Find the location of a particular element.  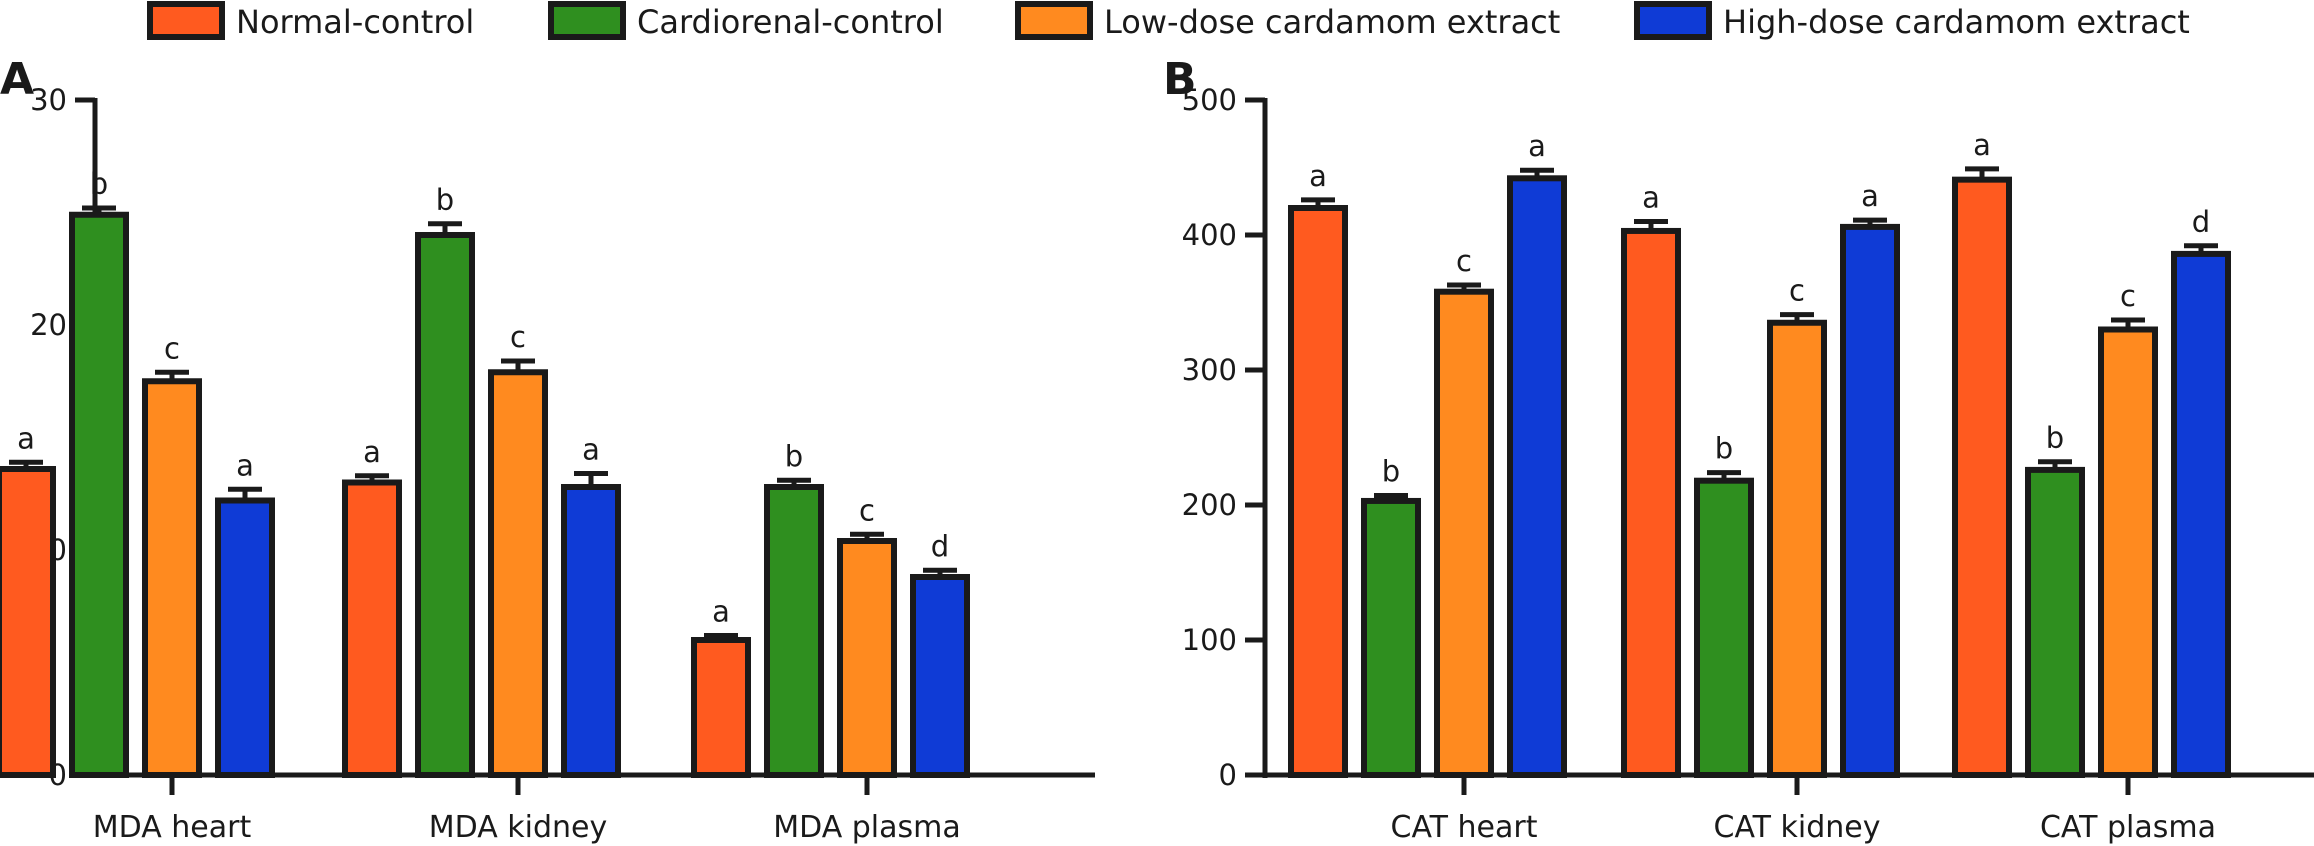

x-tick-label: MDA heart is located at coordinates (172, 827).